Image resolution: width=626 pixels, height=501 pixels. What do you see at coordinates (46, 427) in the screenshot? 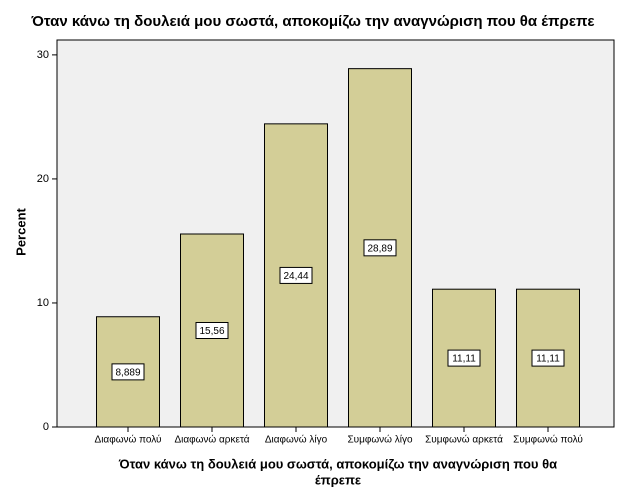
I see `y-tick-label: 0` at bounding box center [46, 427].